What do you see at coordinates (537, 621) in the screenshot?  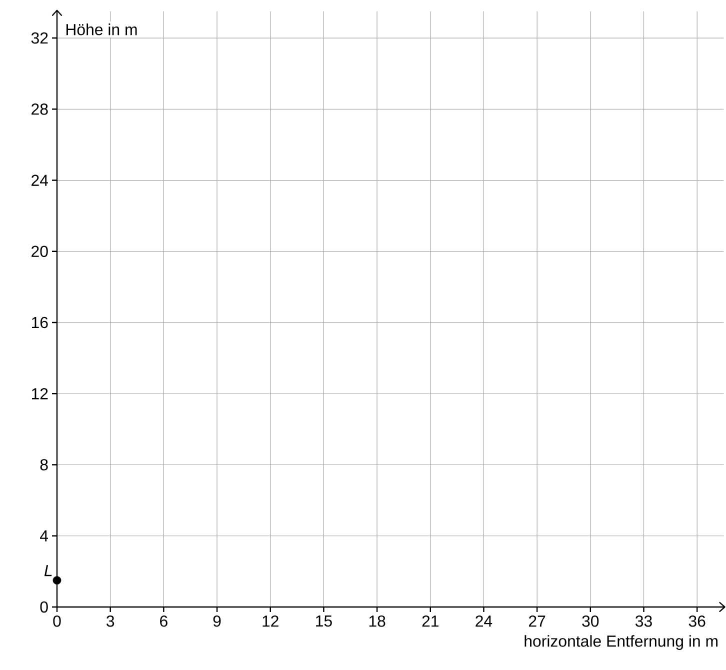 I see `x-tick-label: 27` at bounding box center [537, 621].